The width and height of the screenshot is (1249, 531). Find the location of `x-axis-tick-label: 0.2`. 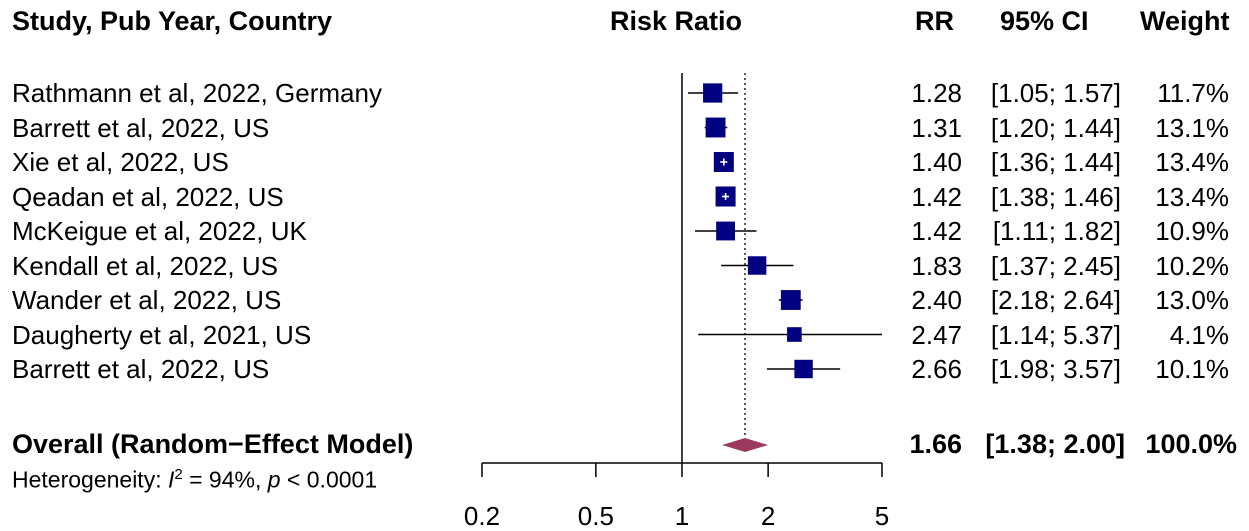

x-axis-tick-label: 0.2 is located at coordinates (482, 516).